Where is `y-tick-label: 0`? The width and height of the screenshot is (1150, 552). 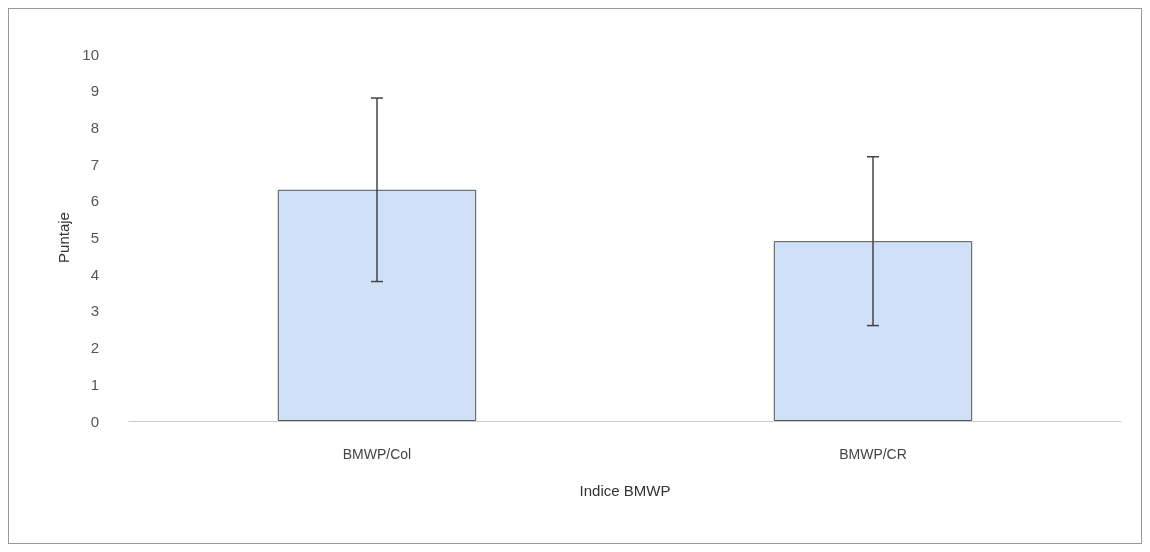 y-tick-label: 0 is located at coordinates (94, 421).